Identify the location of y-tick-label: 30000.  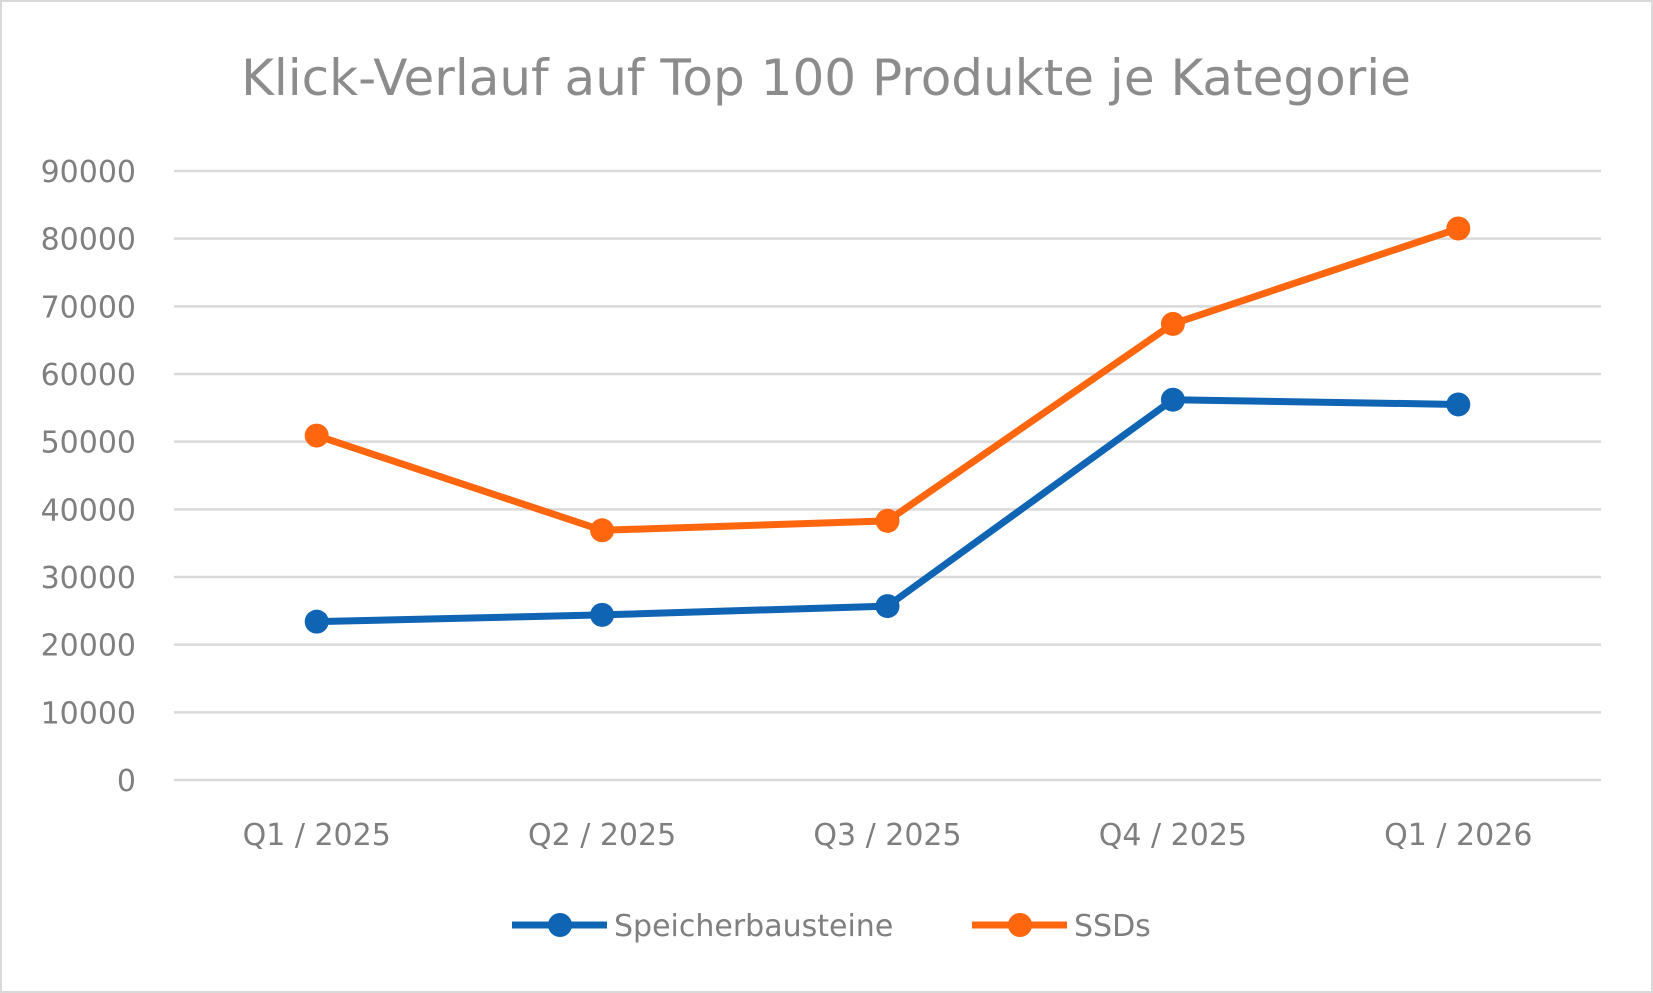
(88, 578).